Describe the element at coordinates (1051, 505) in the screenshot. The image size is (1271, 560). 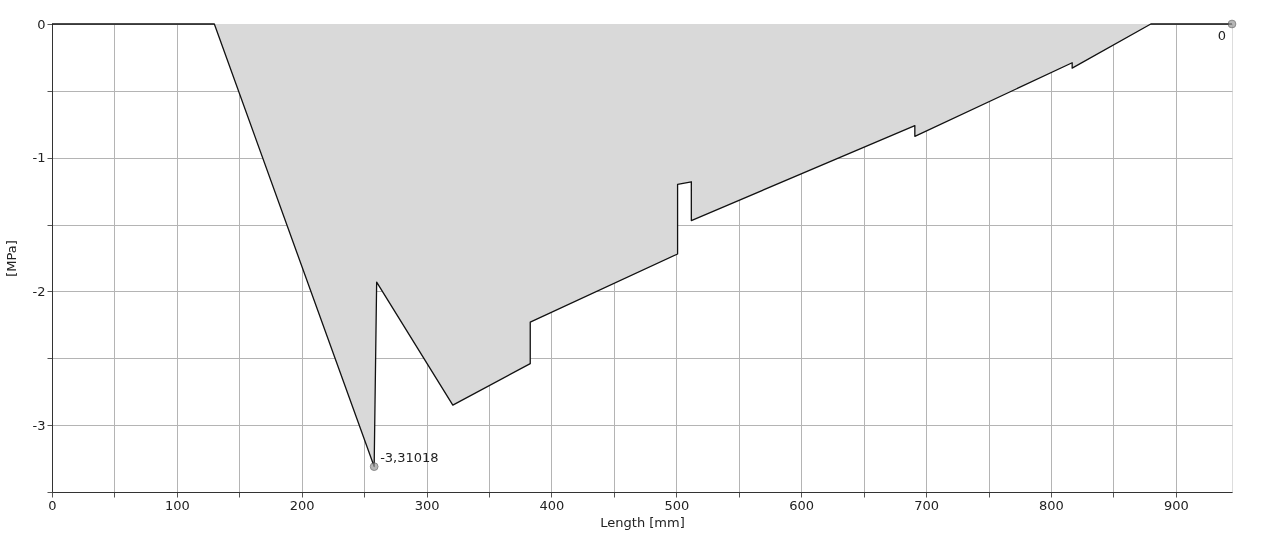
I see `x-tick-label: 800` at that location.